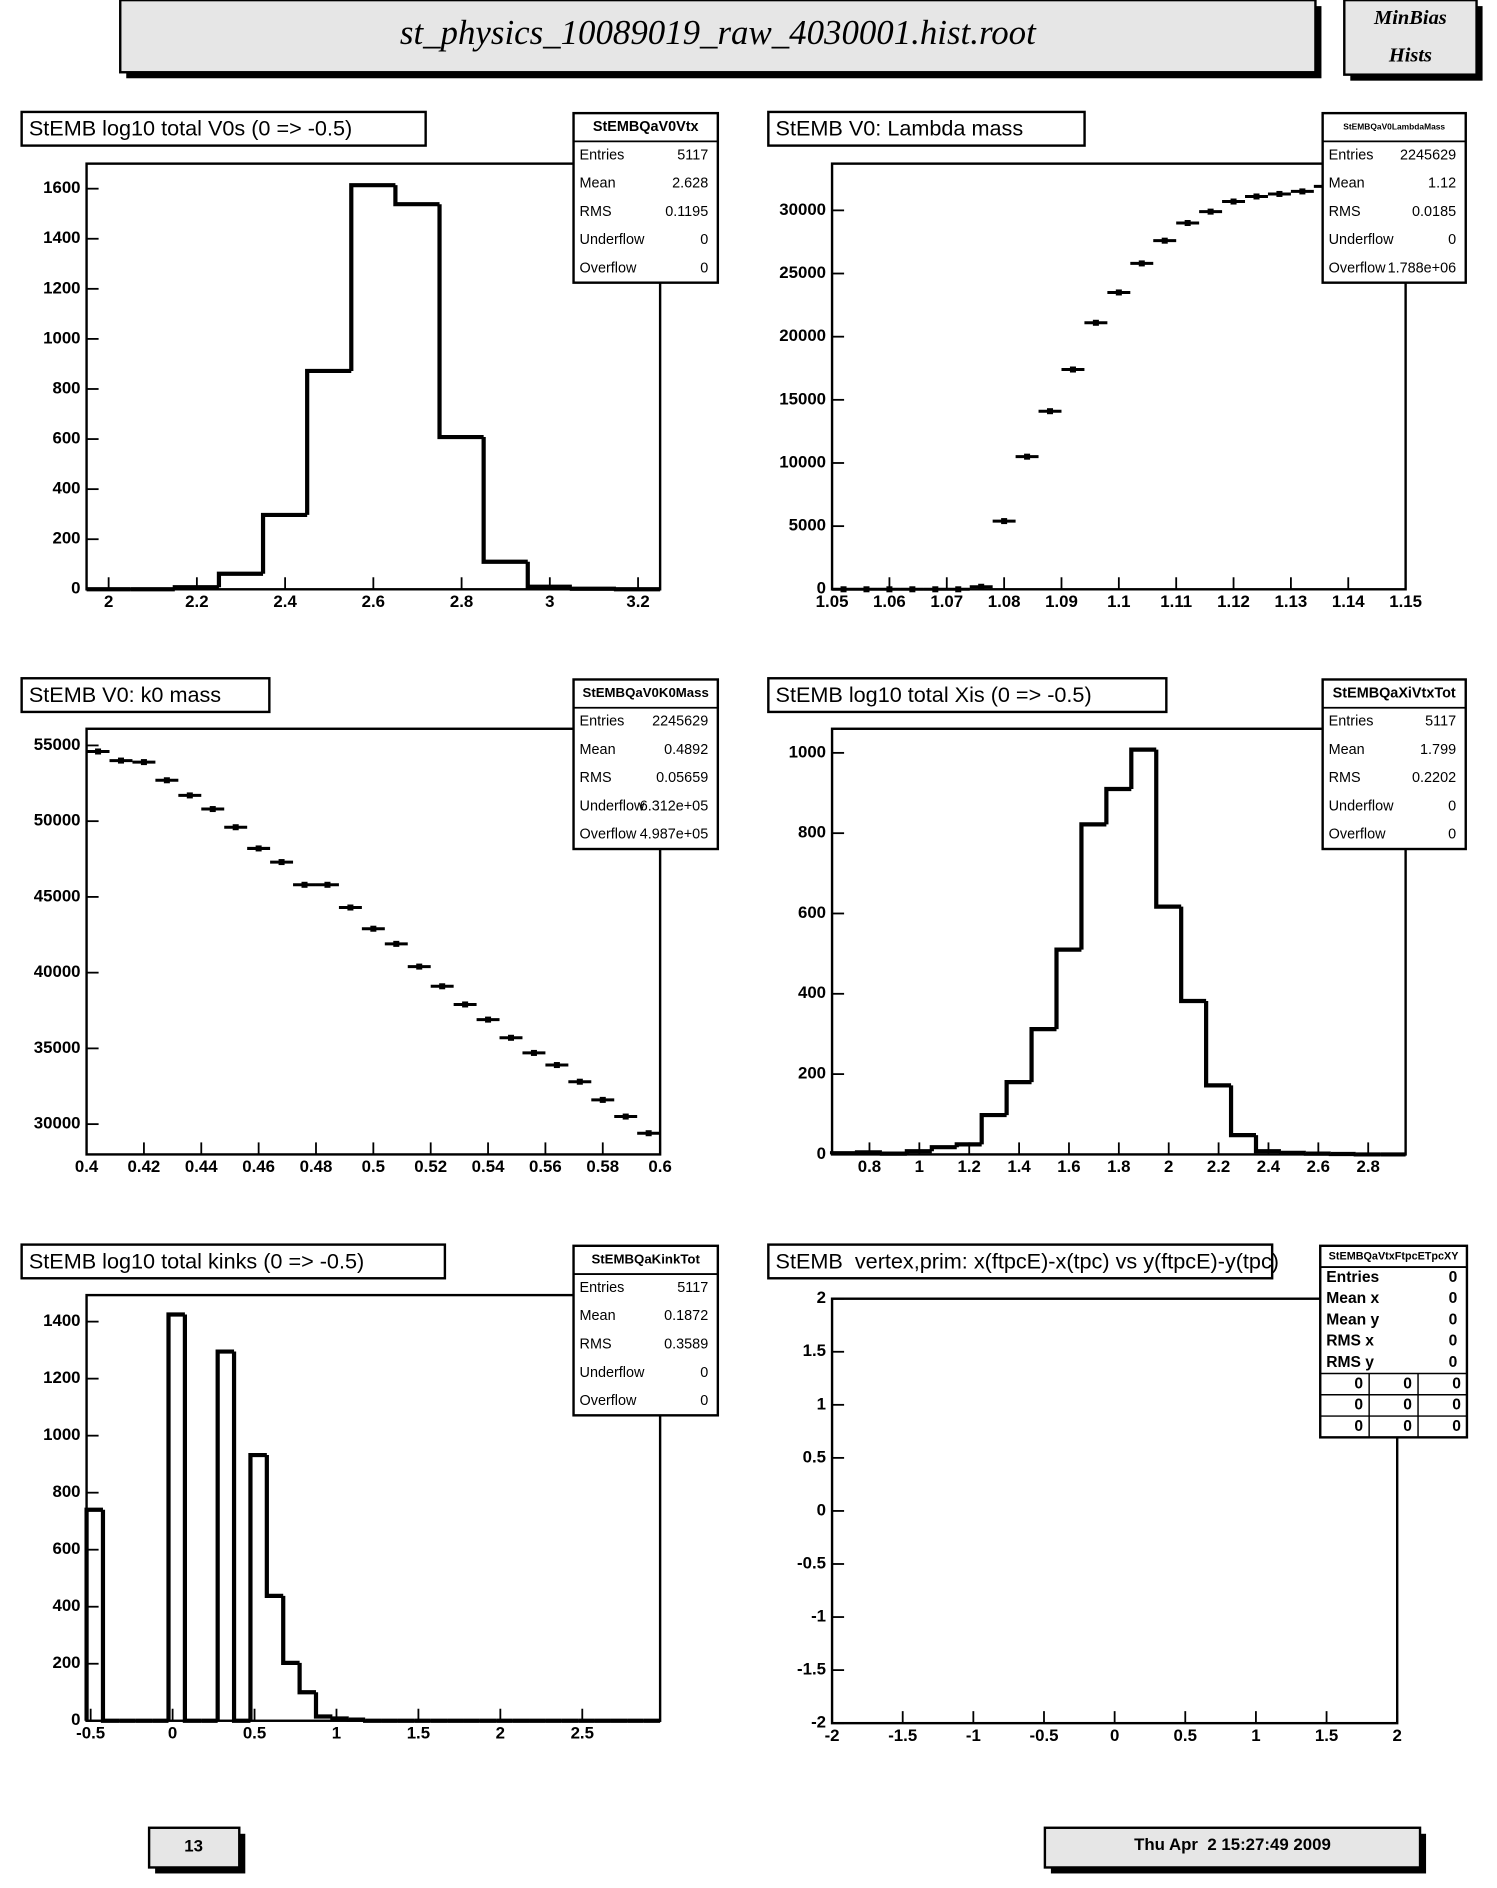 This screenshot has width=1497, height=1888. What do you see at coordinates (57, 820) in the screenshot?
I see `y-tick-label: 50000` at bounding box center [57, 820].